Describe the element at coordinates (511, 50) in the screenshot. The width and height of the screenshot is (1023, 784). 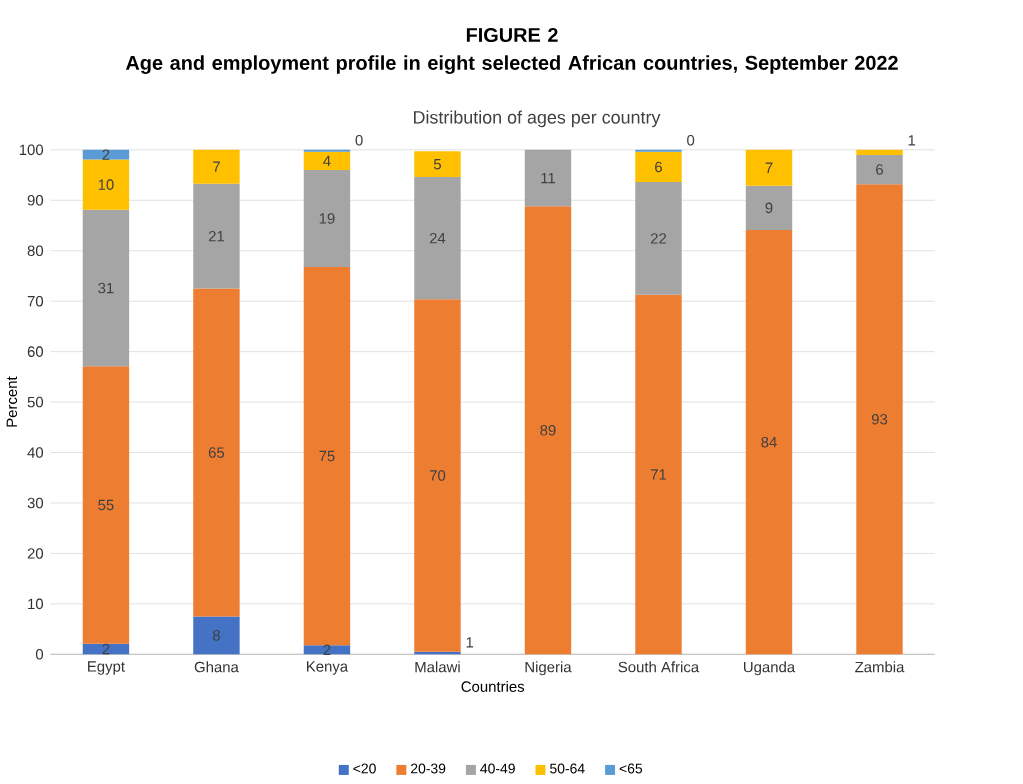
I see `chart-title: FIGURE 2 Age and employment profile in eight selected African countries, September 2022` at that location.